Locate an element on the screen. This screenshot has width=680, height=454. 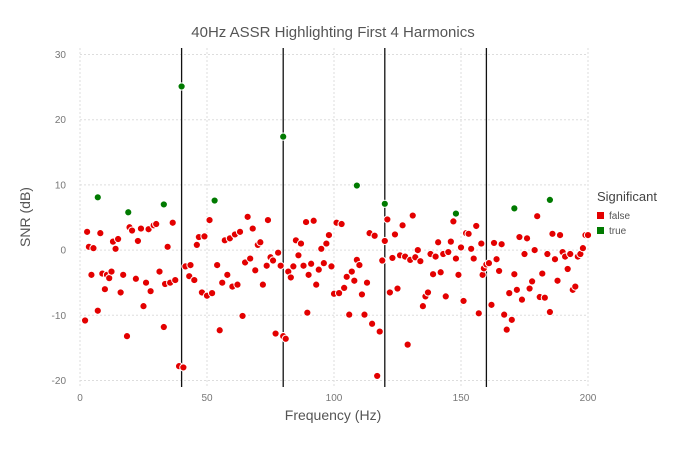
x-tick-label: 50 is located at coordinates (207, 398).